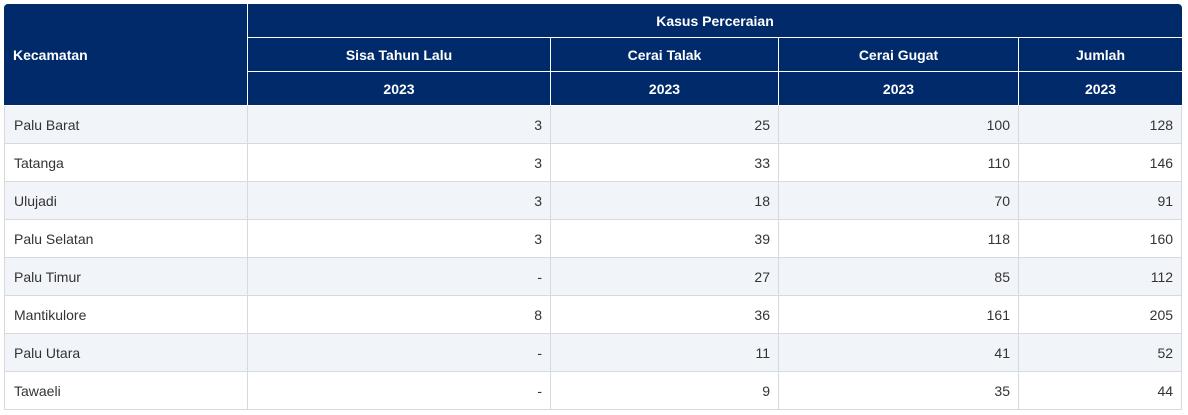  I want to click on table-row: Palu Selatan 3 39 118 160, so click(593, 239).